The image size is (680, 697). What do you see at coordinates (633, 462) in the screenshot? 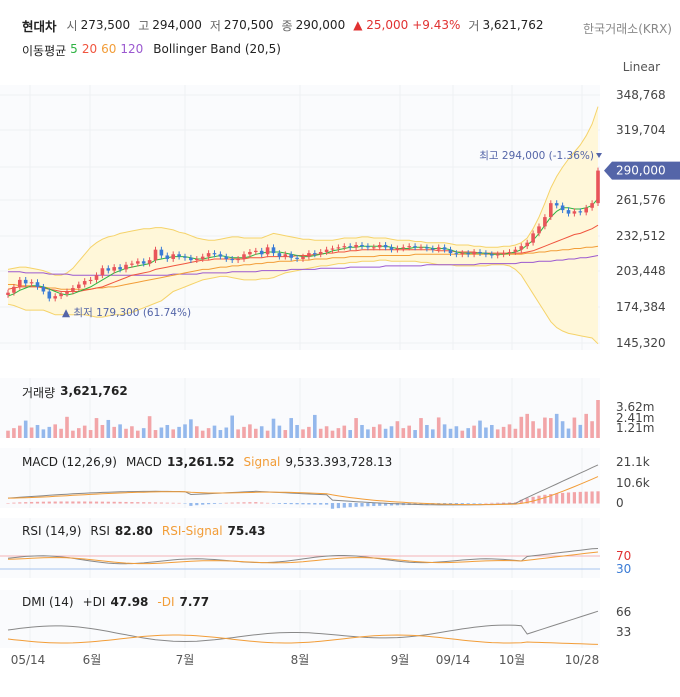
I see `macd-axis-label-0: 21.1k` at bounding box center [633, 462].